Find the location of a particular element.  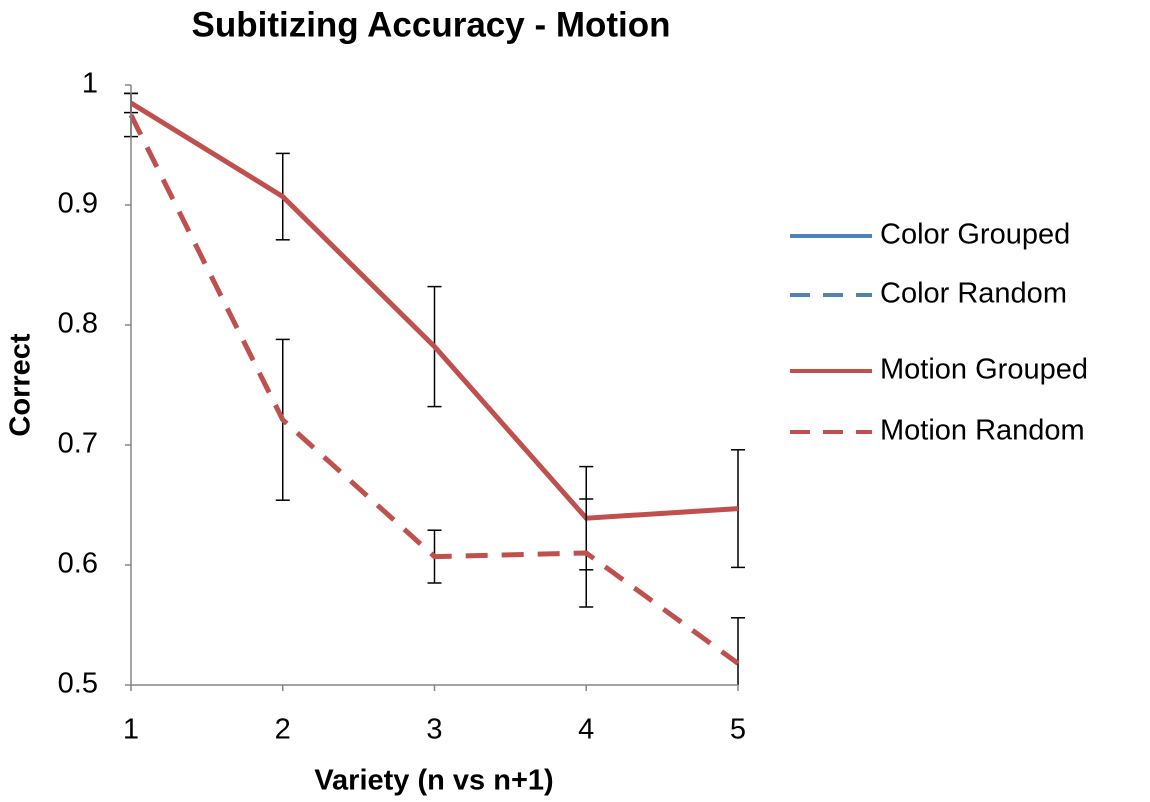

x-tick-label: 3 is located at coordinates (434, 730).